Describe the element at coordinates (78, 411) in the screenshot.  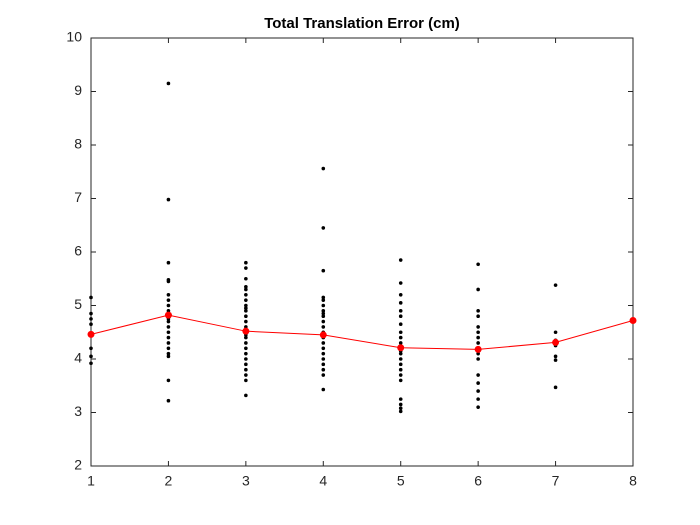
I see `y-tick-label: 3` at that location.